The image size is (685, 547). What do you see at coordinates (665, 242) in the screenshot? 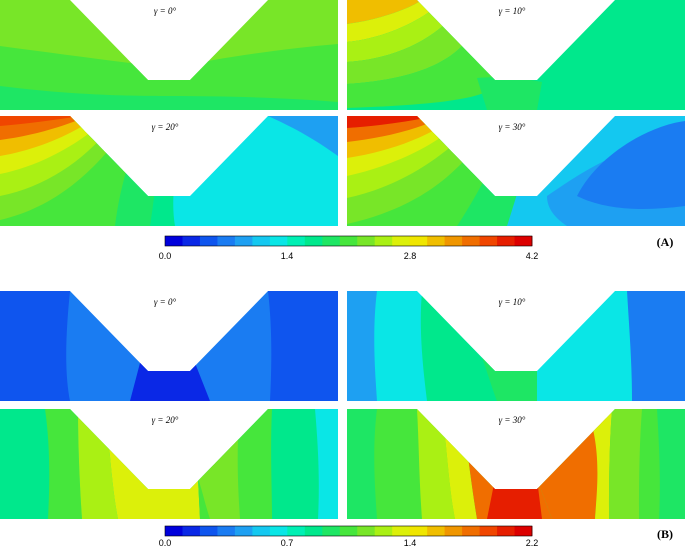
I see `section-label: (A)` at bounding box center [665, 242].